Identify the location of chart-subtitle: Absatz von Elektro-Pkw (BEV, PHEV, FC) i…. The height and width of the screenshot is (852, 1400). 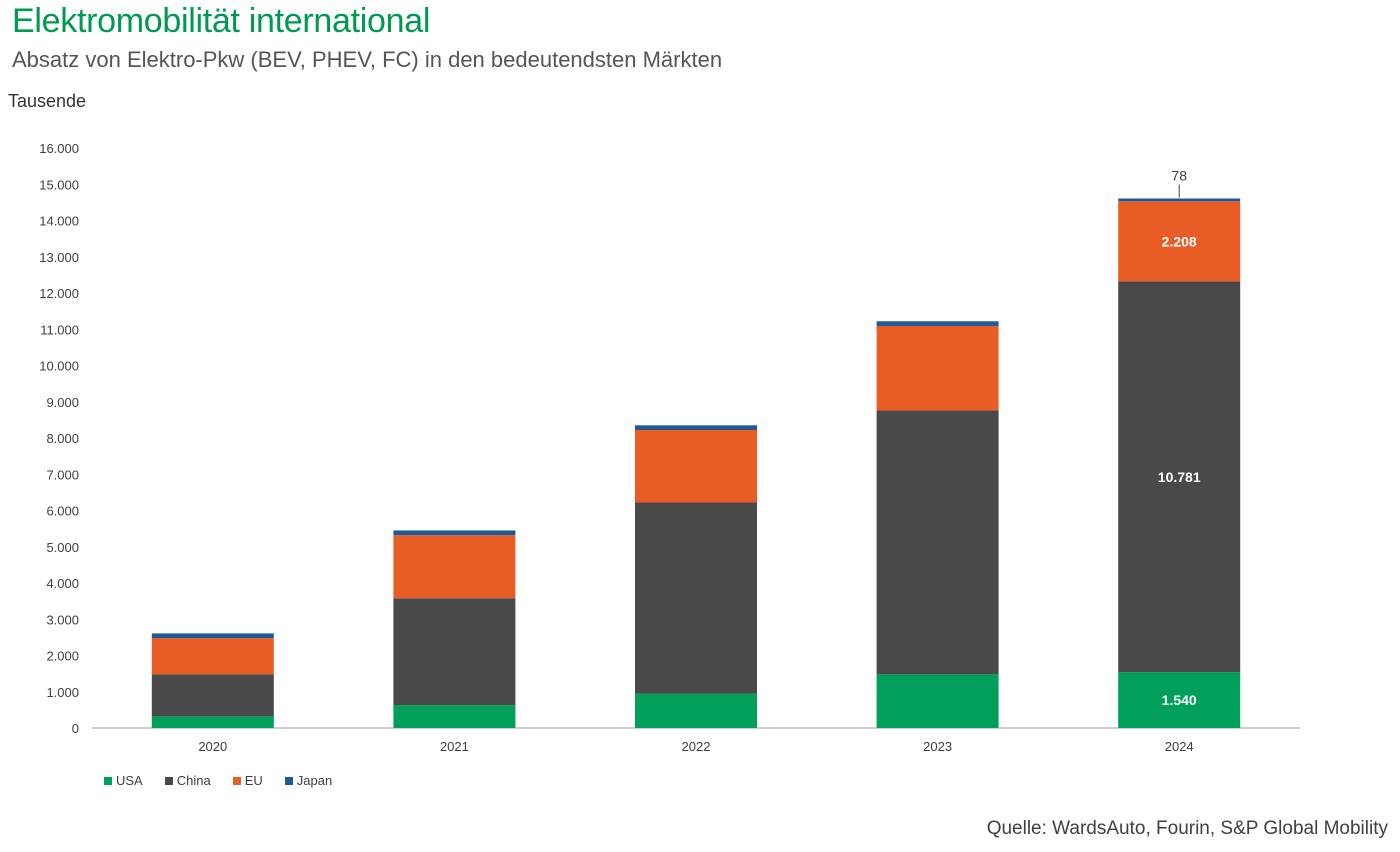
(367, 59).